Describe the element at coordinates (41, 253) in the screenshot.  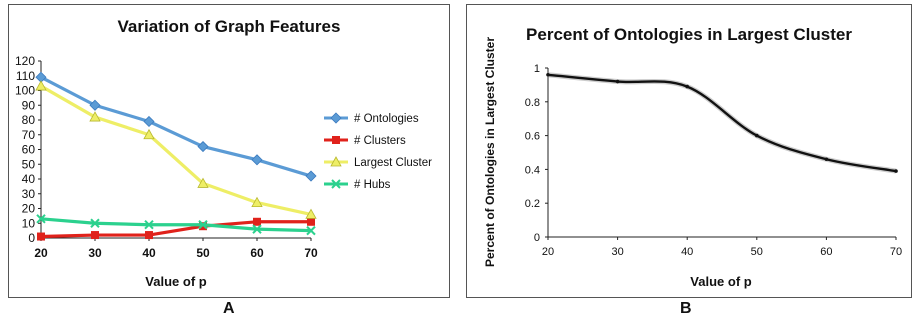
I see `chart-a-x-tick-label: 20` at that location.